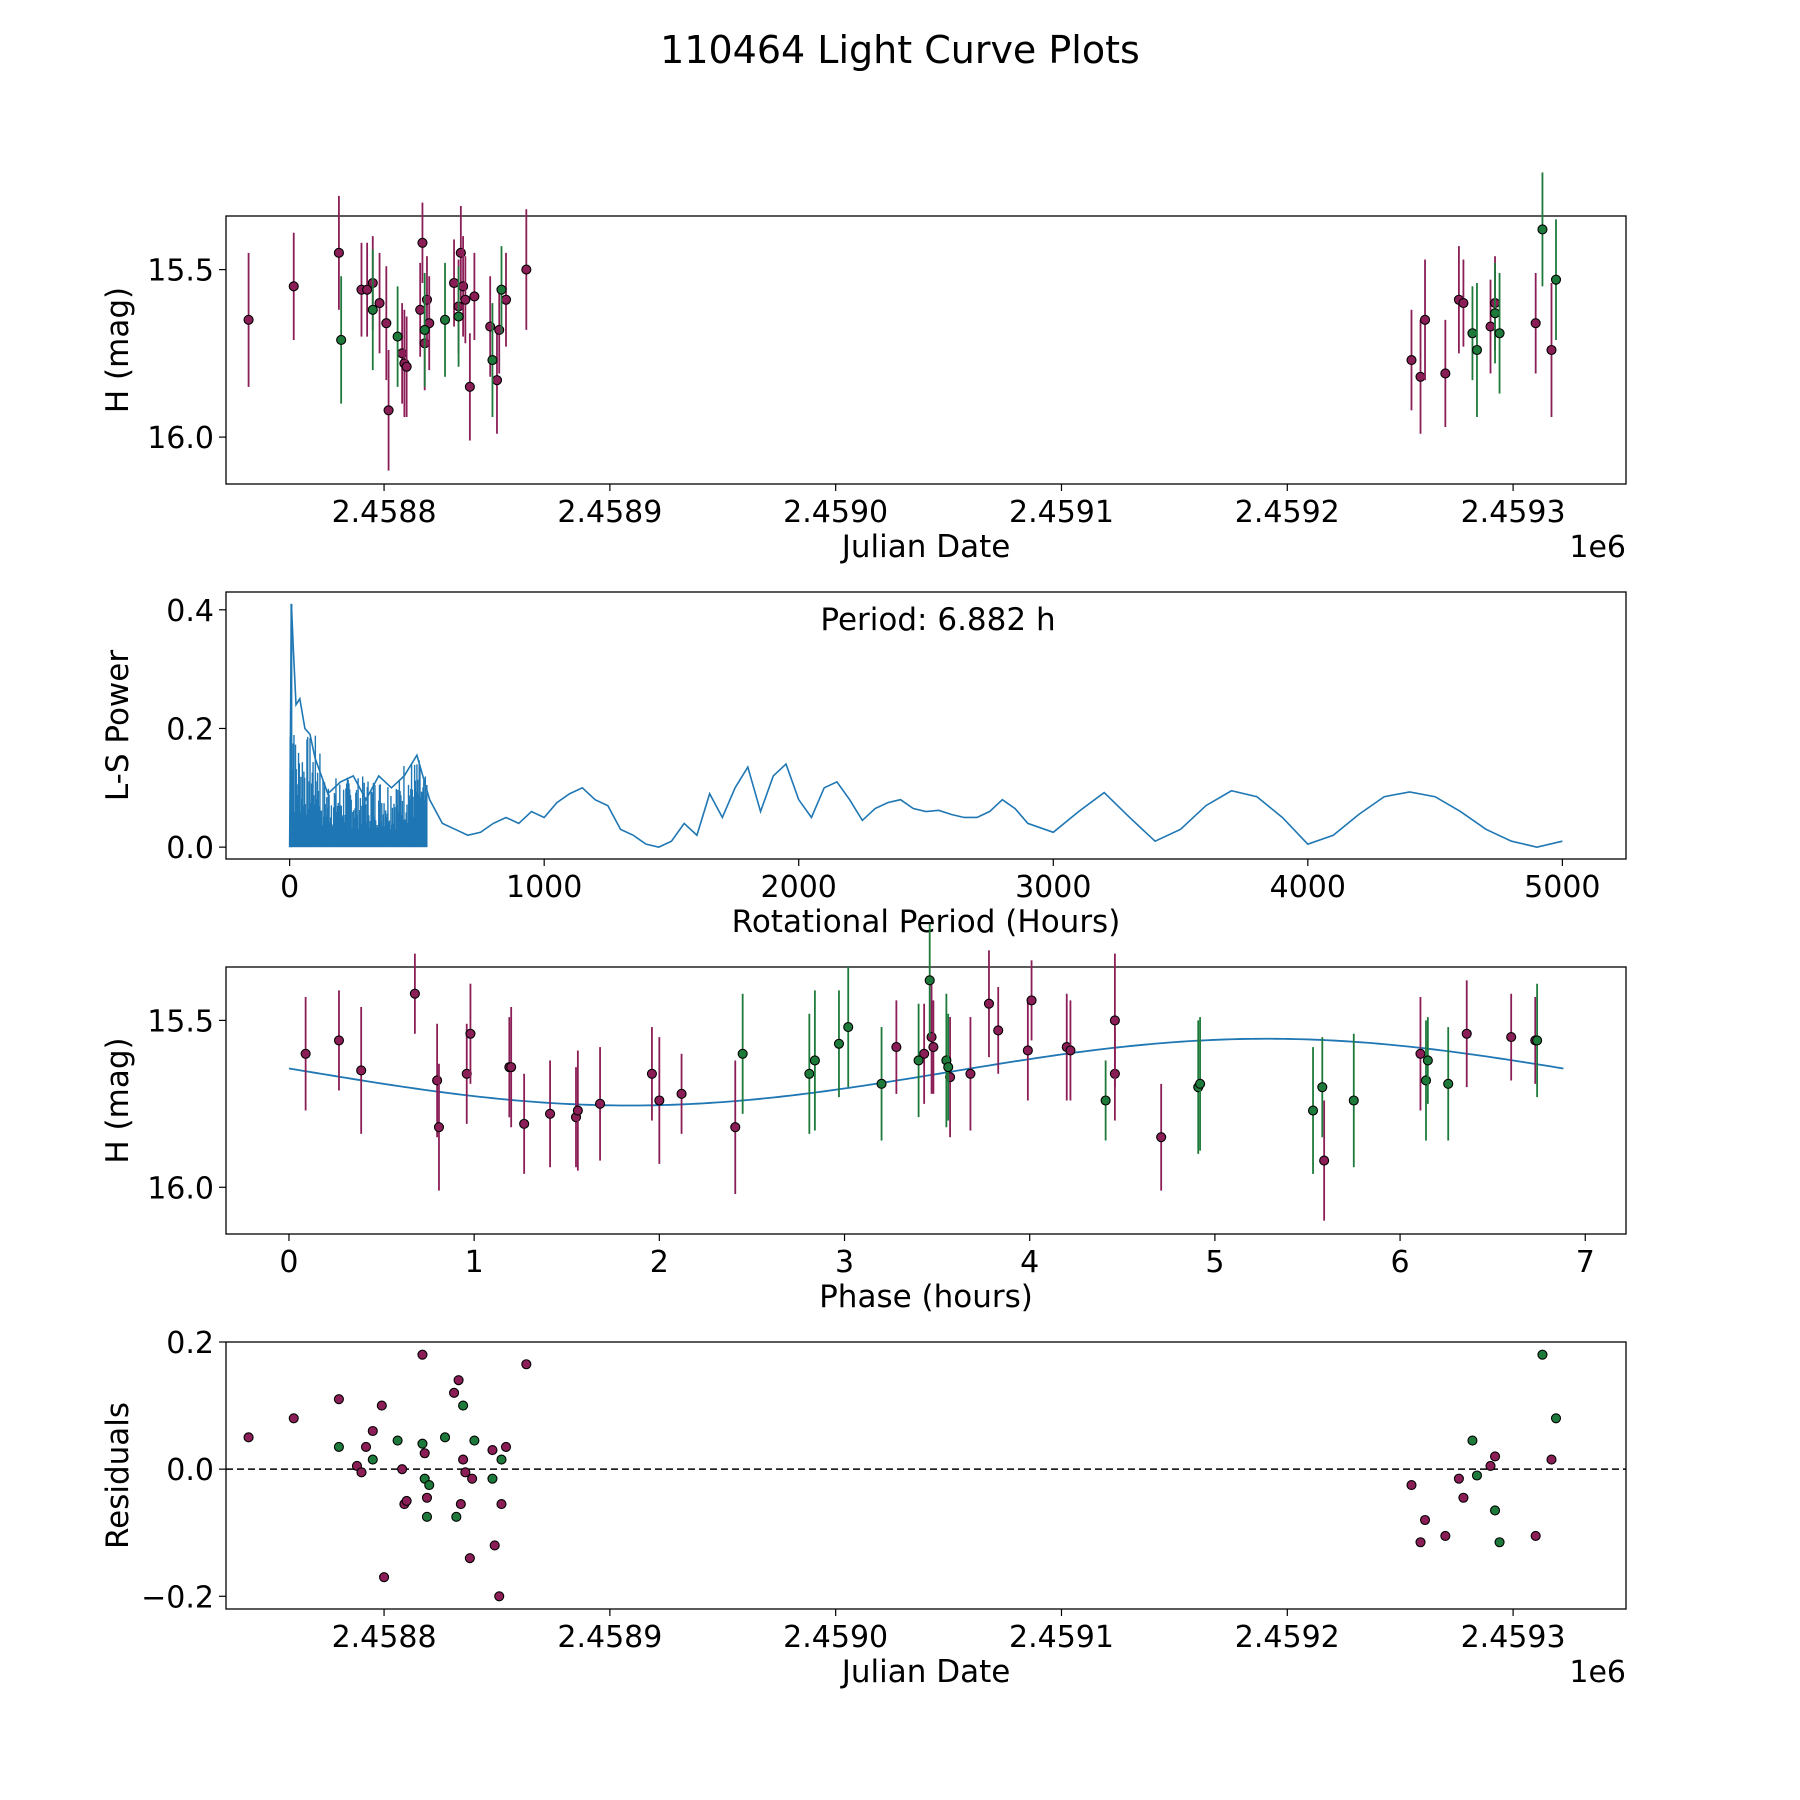 The image size is (1800, 1800). What do you see at coordinates (926, 1072) in the screenshot?
I see `fit-curve` at bounding box center [926, 1072].